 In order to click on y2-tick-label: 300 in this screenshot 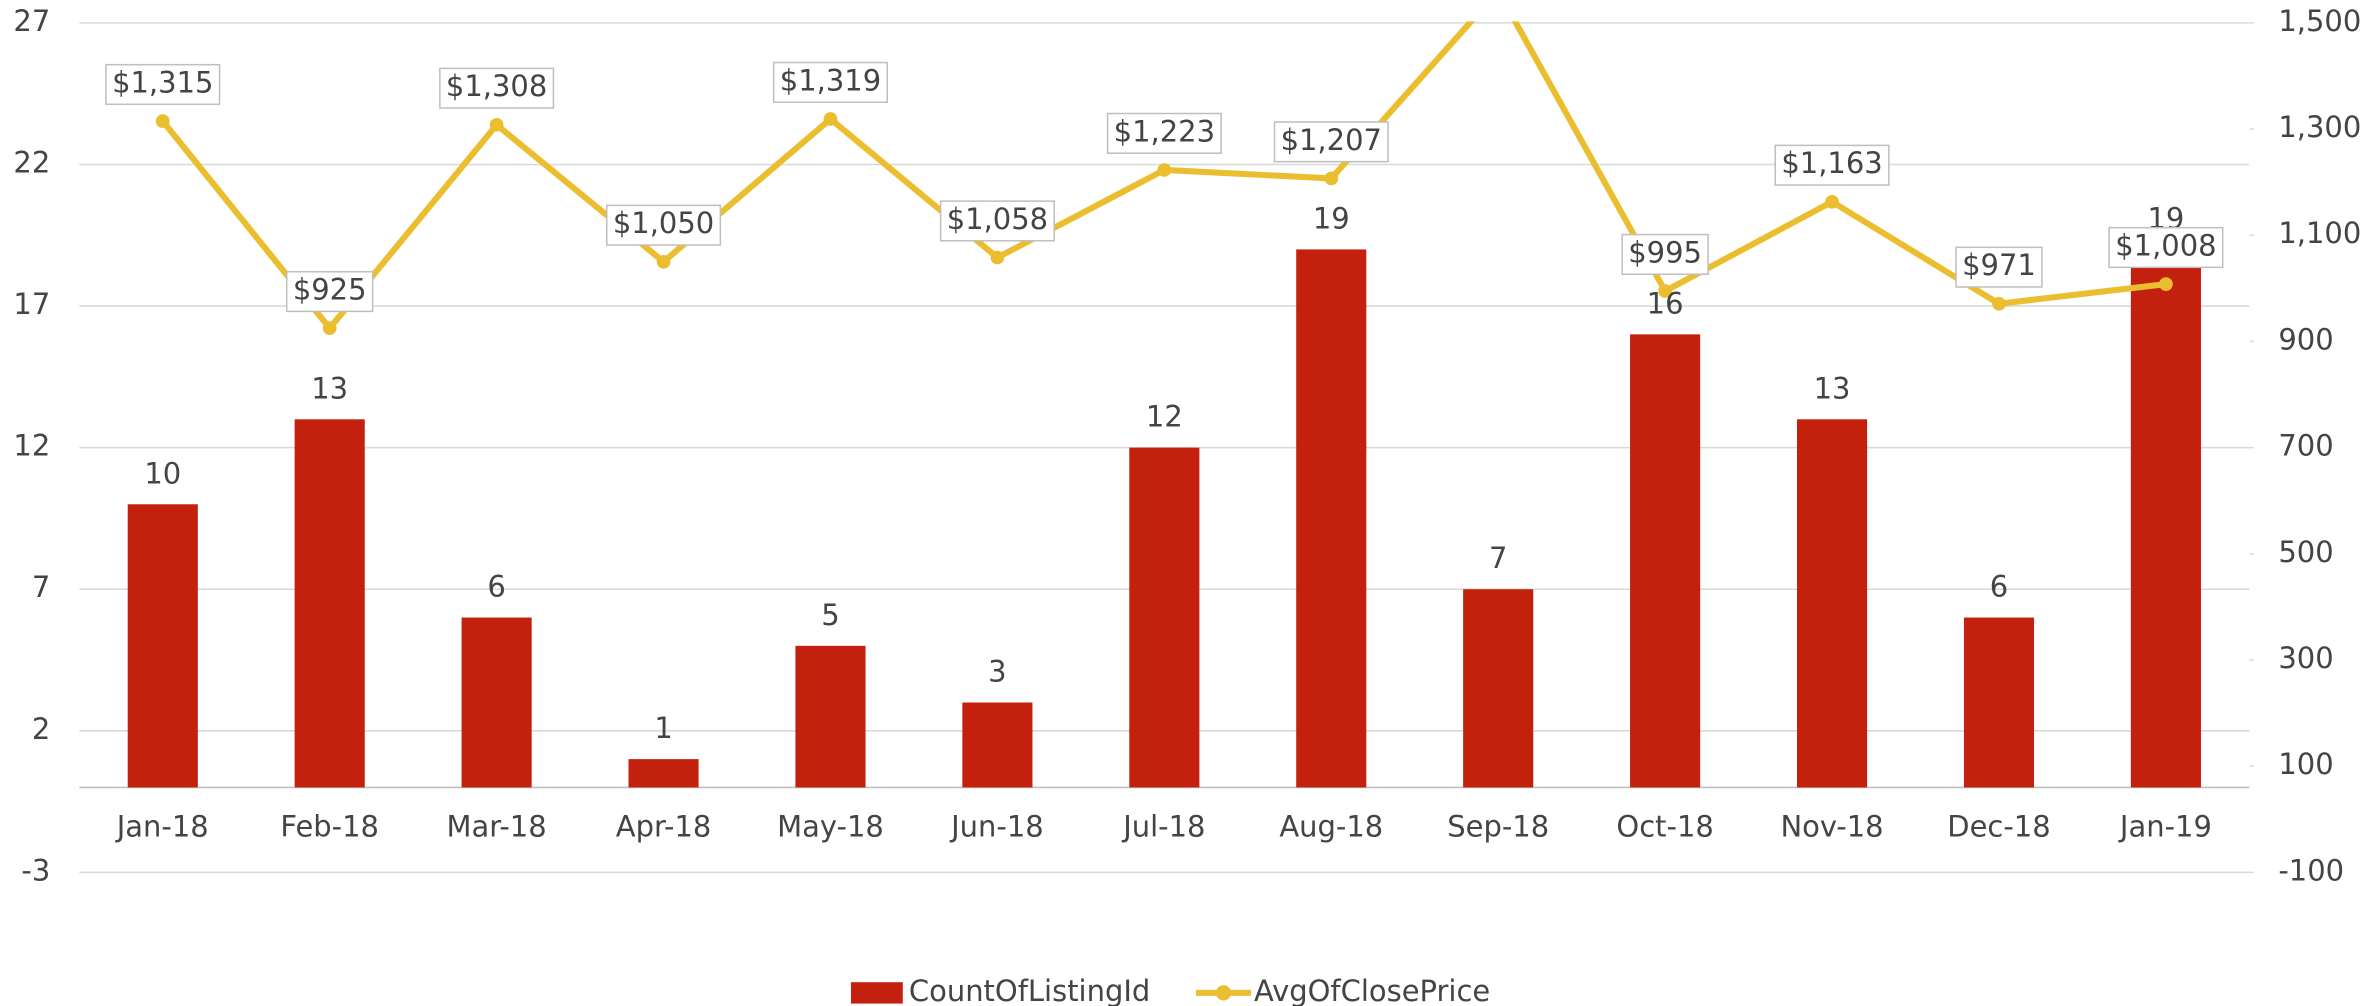, I will do `click(2305, 658)`.